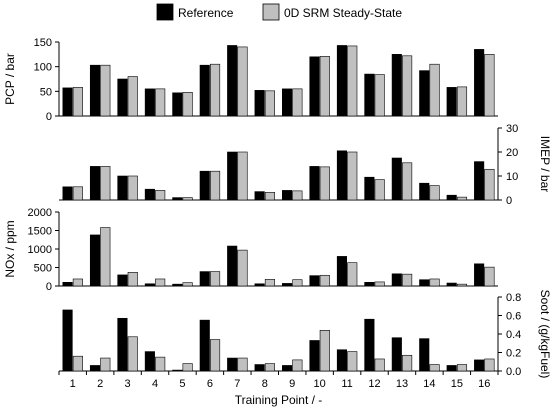 Image resolution: width=550 pixels, height=411 pixels. What do you see at coordinates (292, 384) in the screenshot?
I see `x-tick-label: 9` at bounding box center [292, 384].